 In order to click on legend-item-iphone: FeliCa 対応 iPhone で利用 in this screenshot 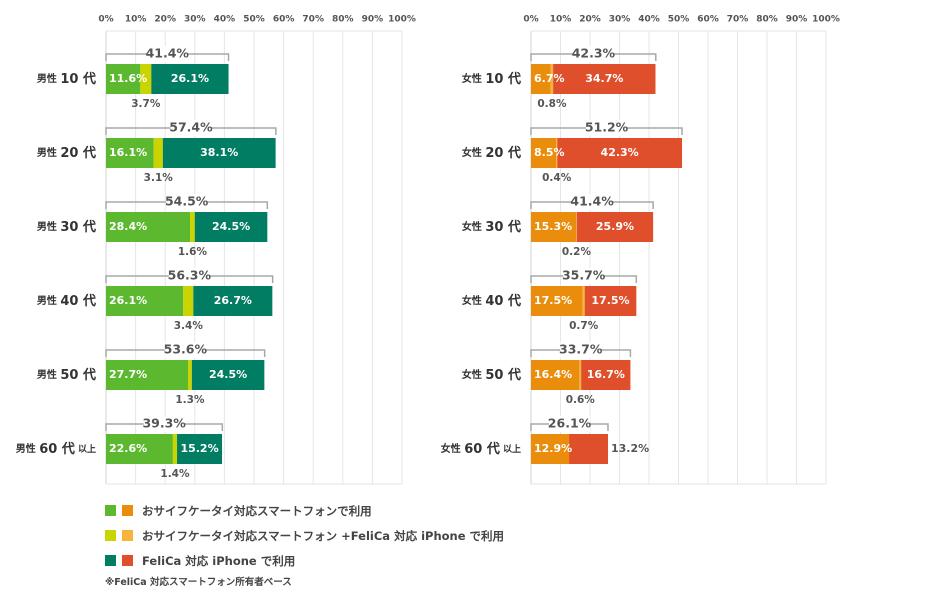, I will do `click(304, 560)`.